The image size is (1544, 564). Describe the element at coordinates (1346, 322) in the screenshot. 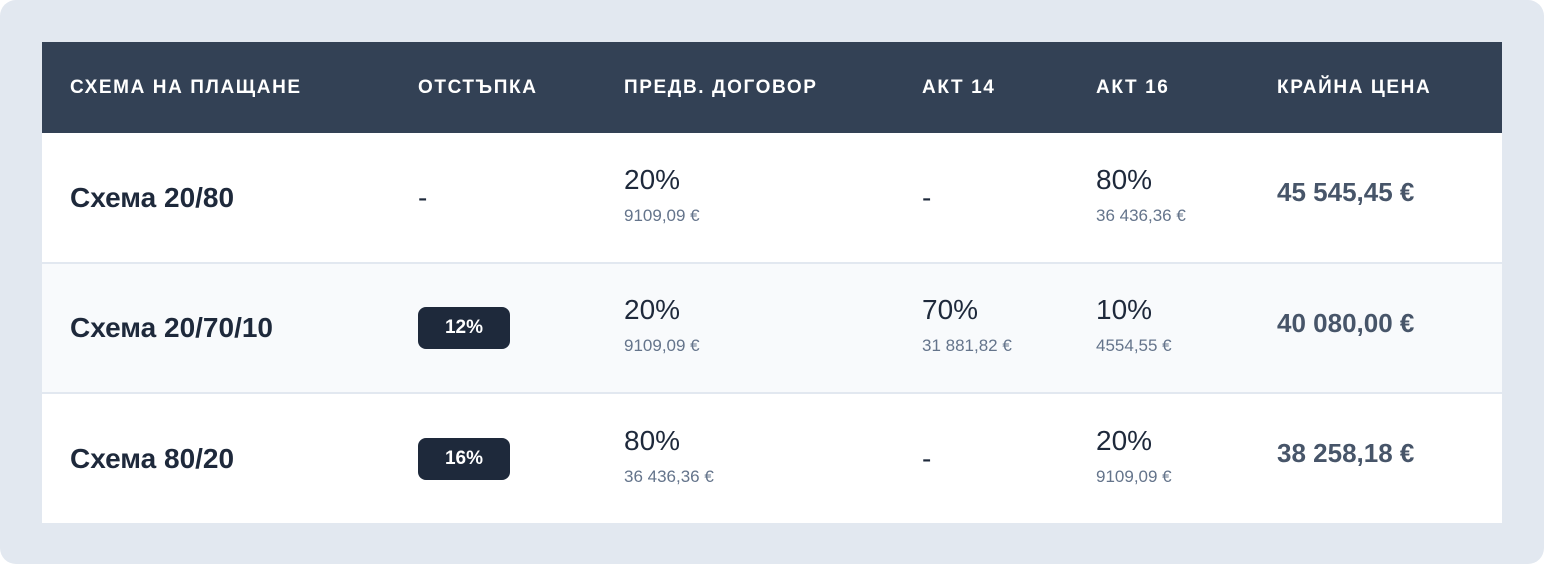

I see `final-price: 40 080,00 €` at that location.